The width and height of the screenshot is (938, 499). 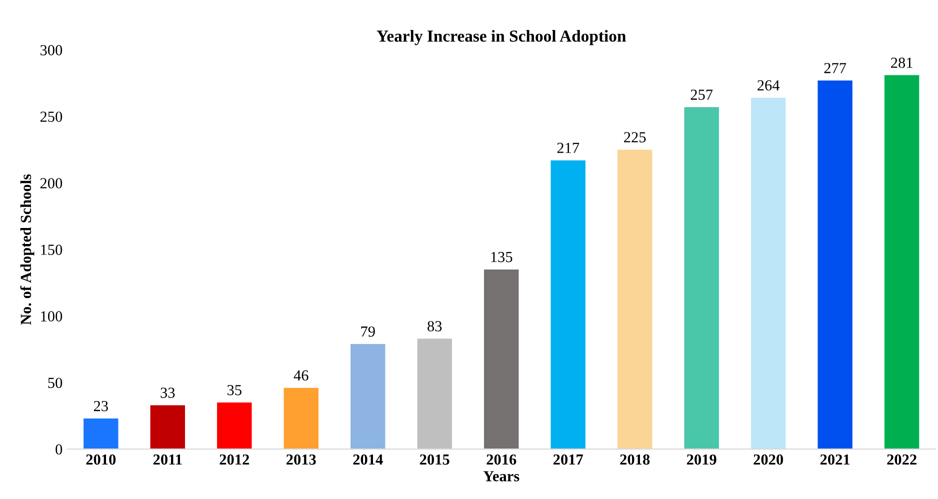 I want to click on chart-title: Yearly Increase in School Adoption, so click(x=501, y=38).